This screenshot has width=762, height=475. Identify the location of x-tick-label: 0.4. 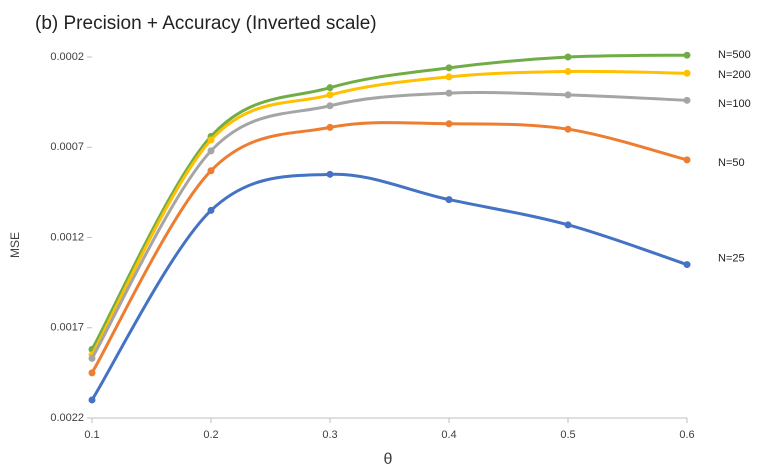
(448, 435).